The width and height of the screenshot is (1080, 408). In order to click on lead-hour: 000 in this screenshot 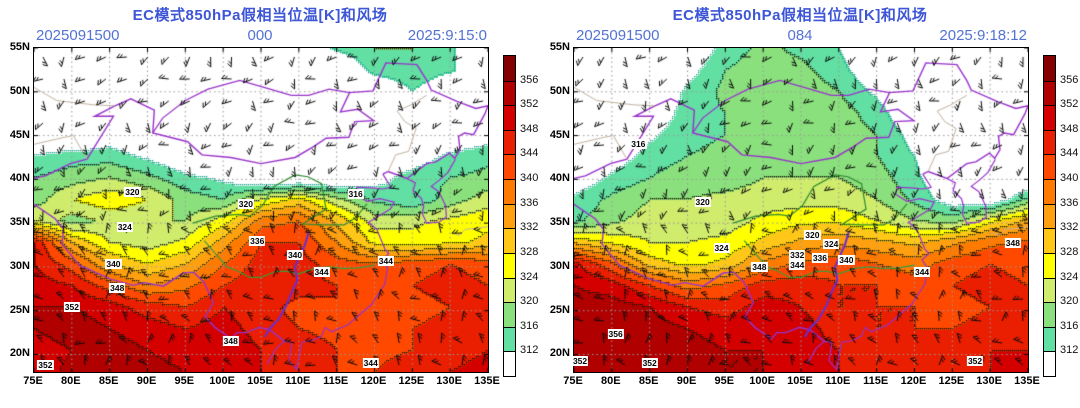, I will do `click(260, 35)`.